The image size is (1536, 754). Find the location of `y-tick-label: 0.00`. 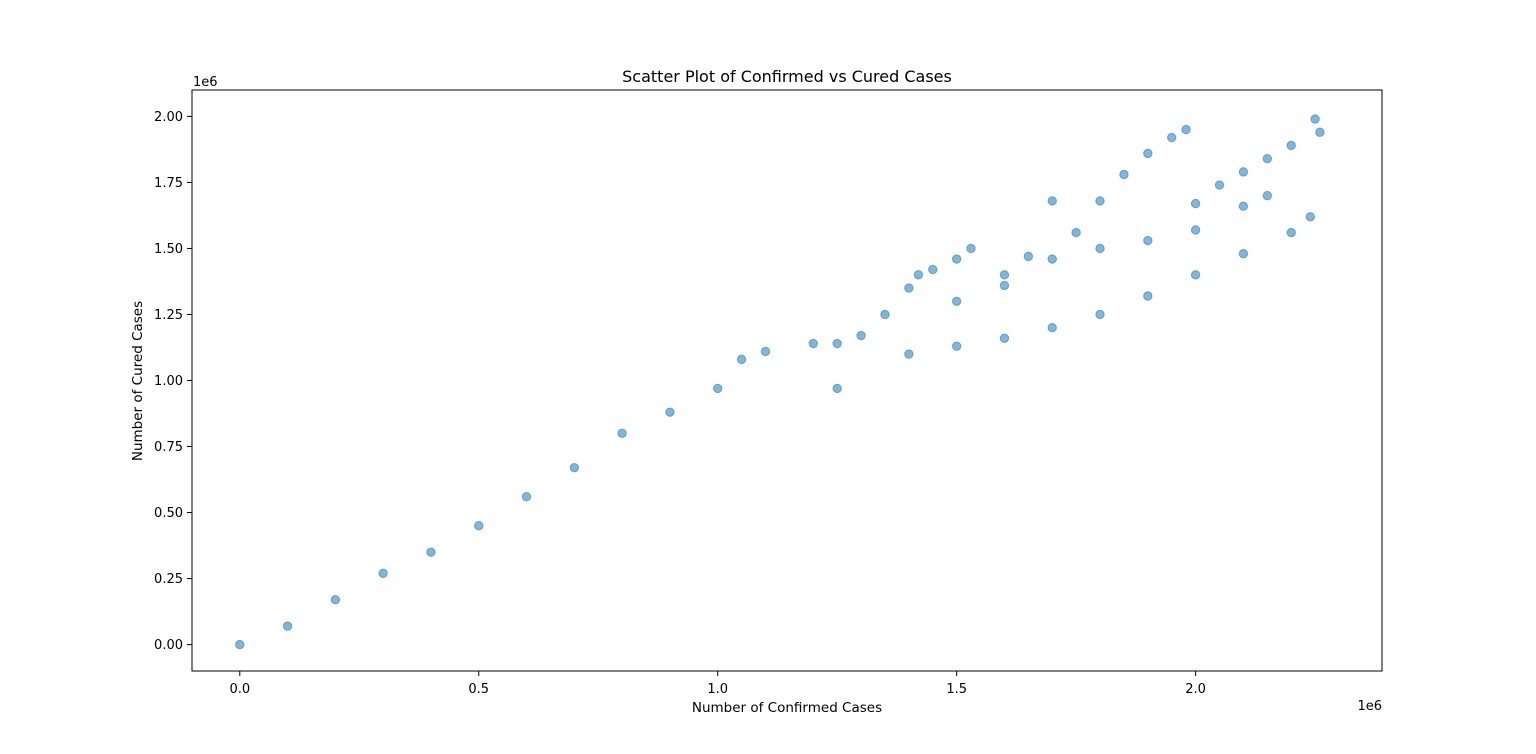

y-tick-label: 0.00 is located at coordinates (168, 645).